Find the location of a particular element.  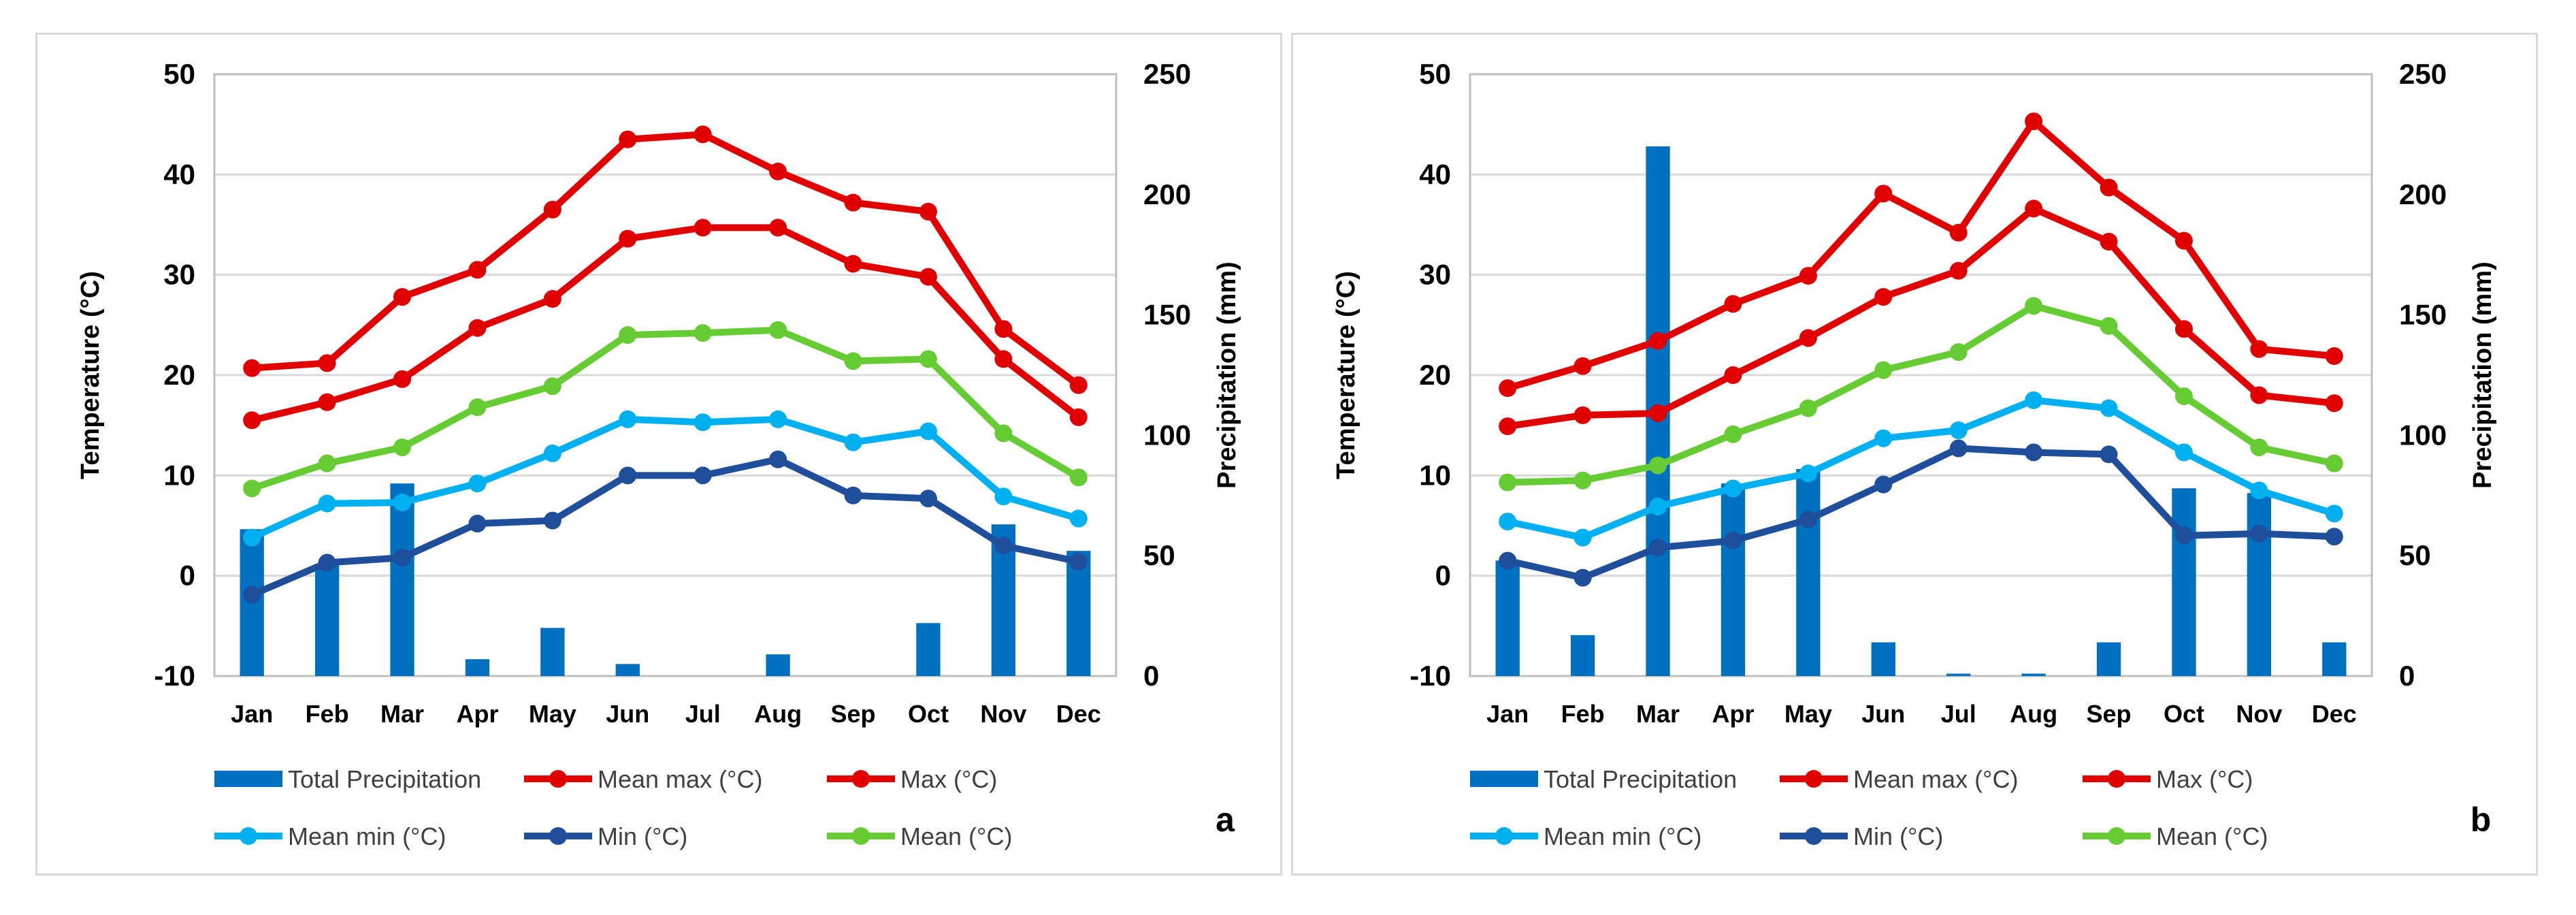

y-tick-label: 50 is located at coordinates (179, 74).